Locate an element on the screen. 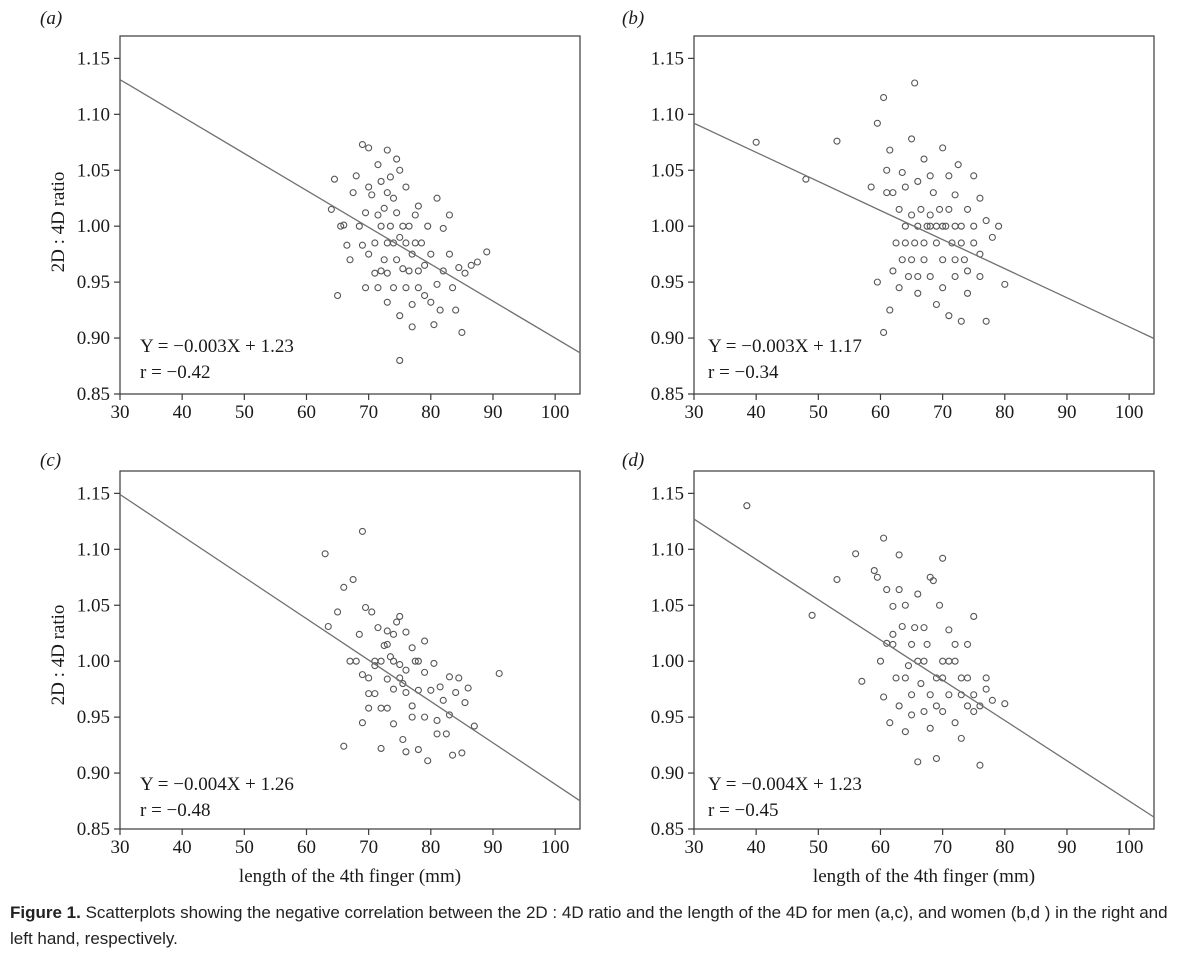  y-axis-title: 2D : 4D ratio is located at coordinates (58, 655).